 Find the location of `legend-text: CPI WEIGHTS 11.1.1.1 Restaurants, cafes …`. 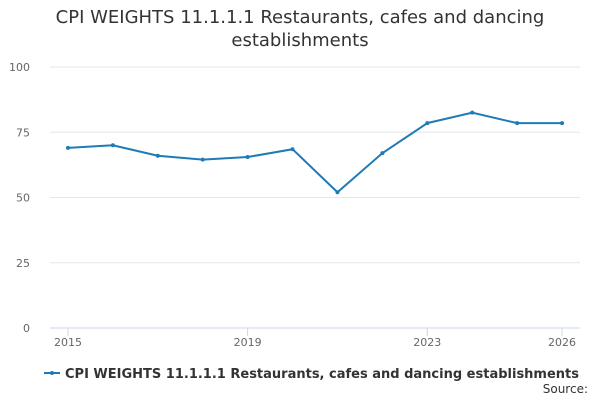

legend-text: CPI WEIGHTS 11.1.1.1 Restaurants, cafes … is located at coordinates (322, 374).